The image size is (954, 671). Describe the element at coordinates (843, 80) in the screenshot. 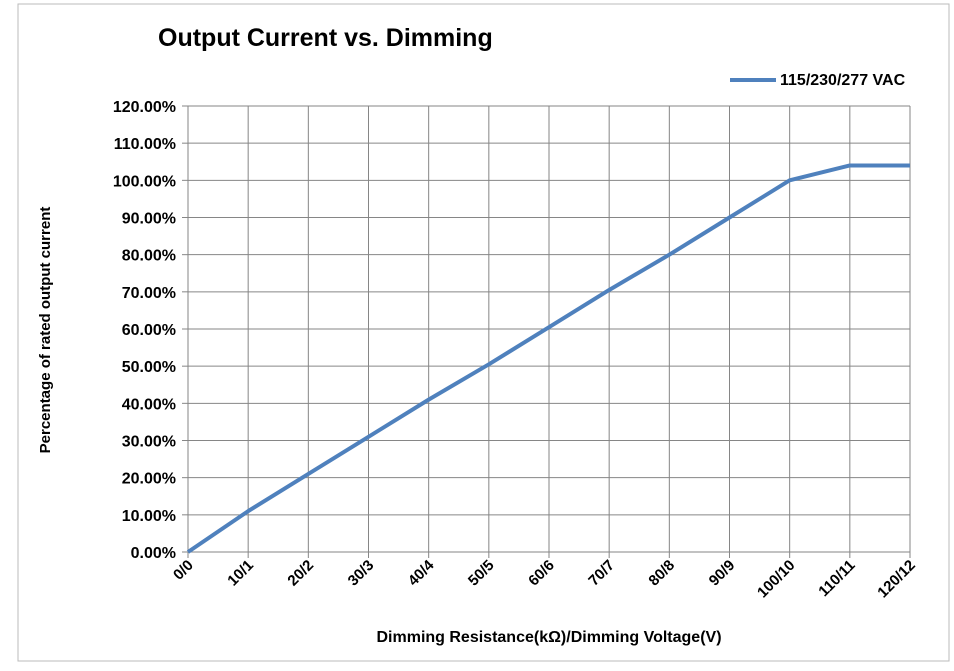

I see `legend-label: 115/230/277 VAC` at that location.